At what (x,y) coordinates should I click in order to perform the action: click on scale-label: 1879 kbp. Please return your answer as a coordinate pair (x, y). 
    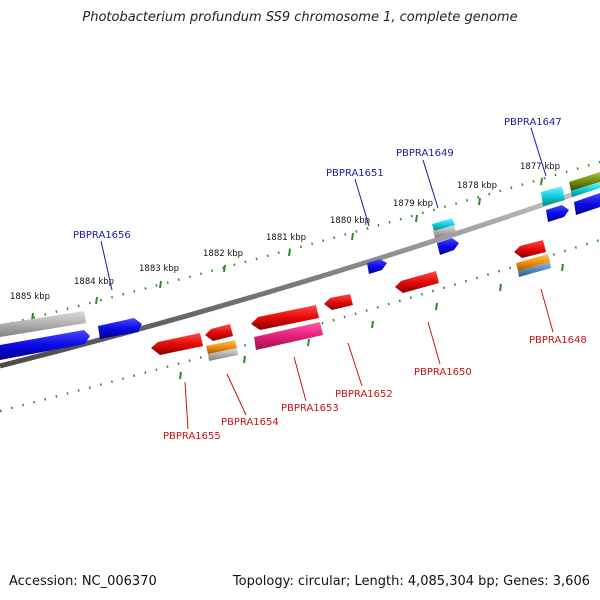
    Looking at the image, I should click on (413, 204).